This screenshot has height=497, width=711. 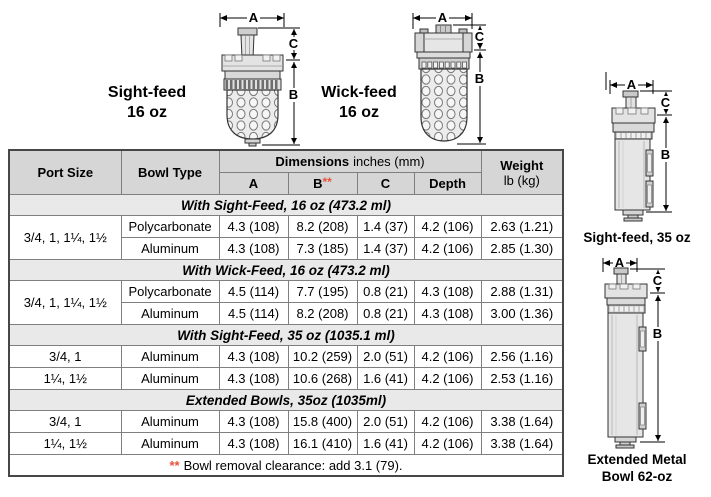 I want to click on cell-dim-a: 4.5 (114), so click(x=253, y=291).